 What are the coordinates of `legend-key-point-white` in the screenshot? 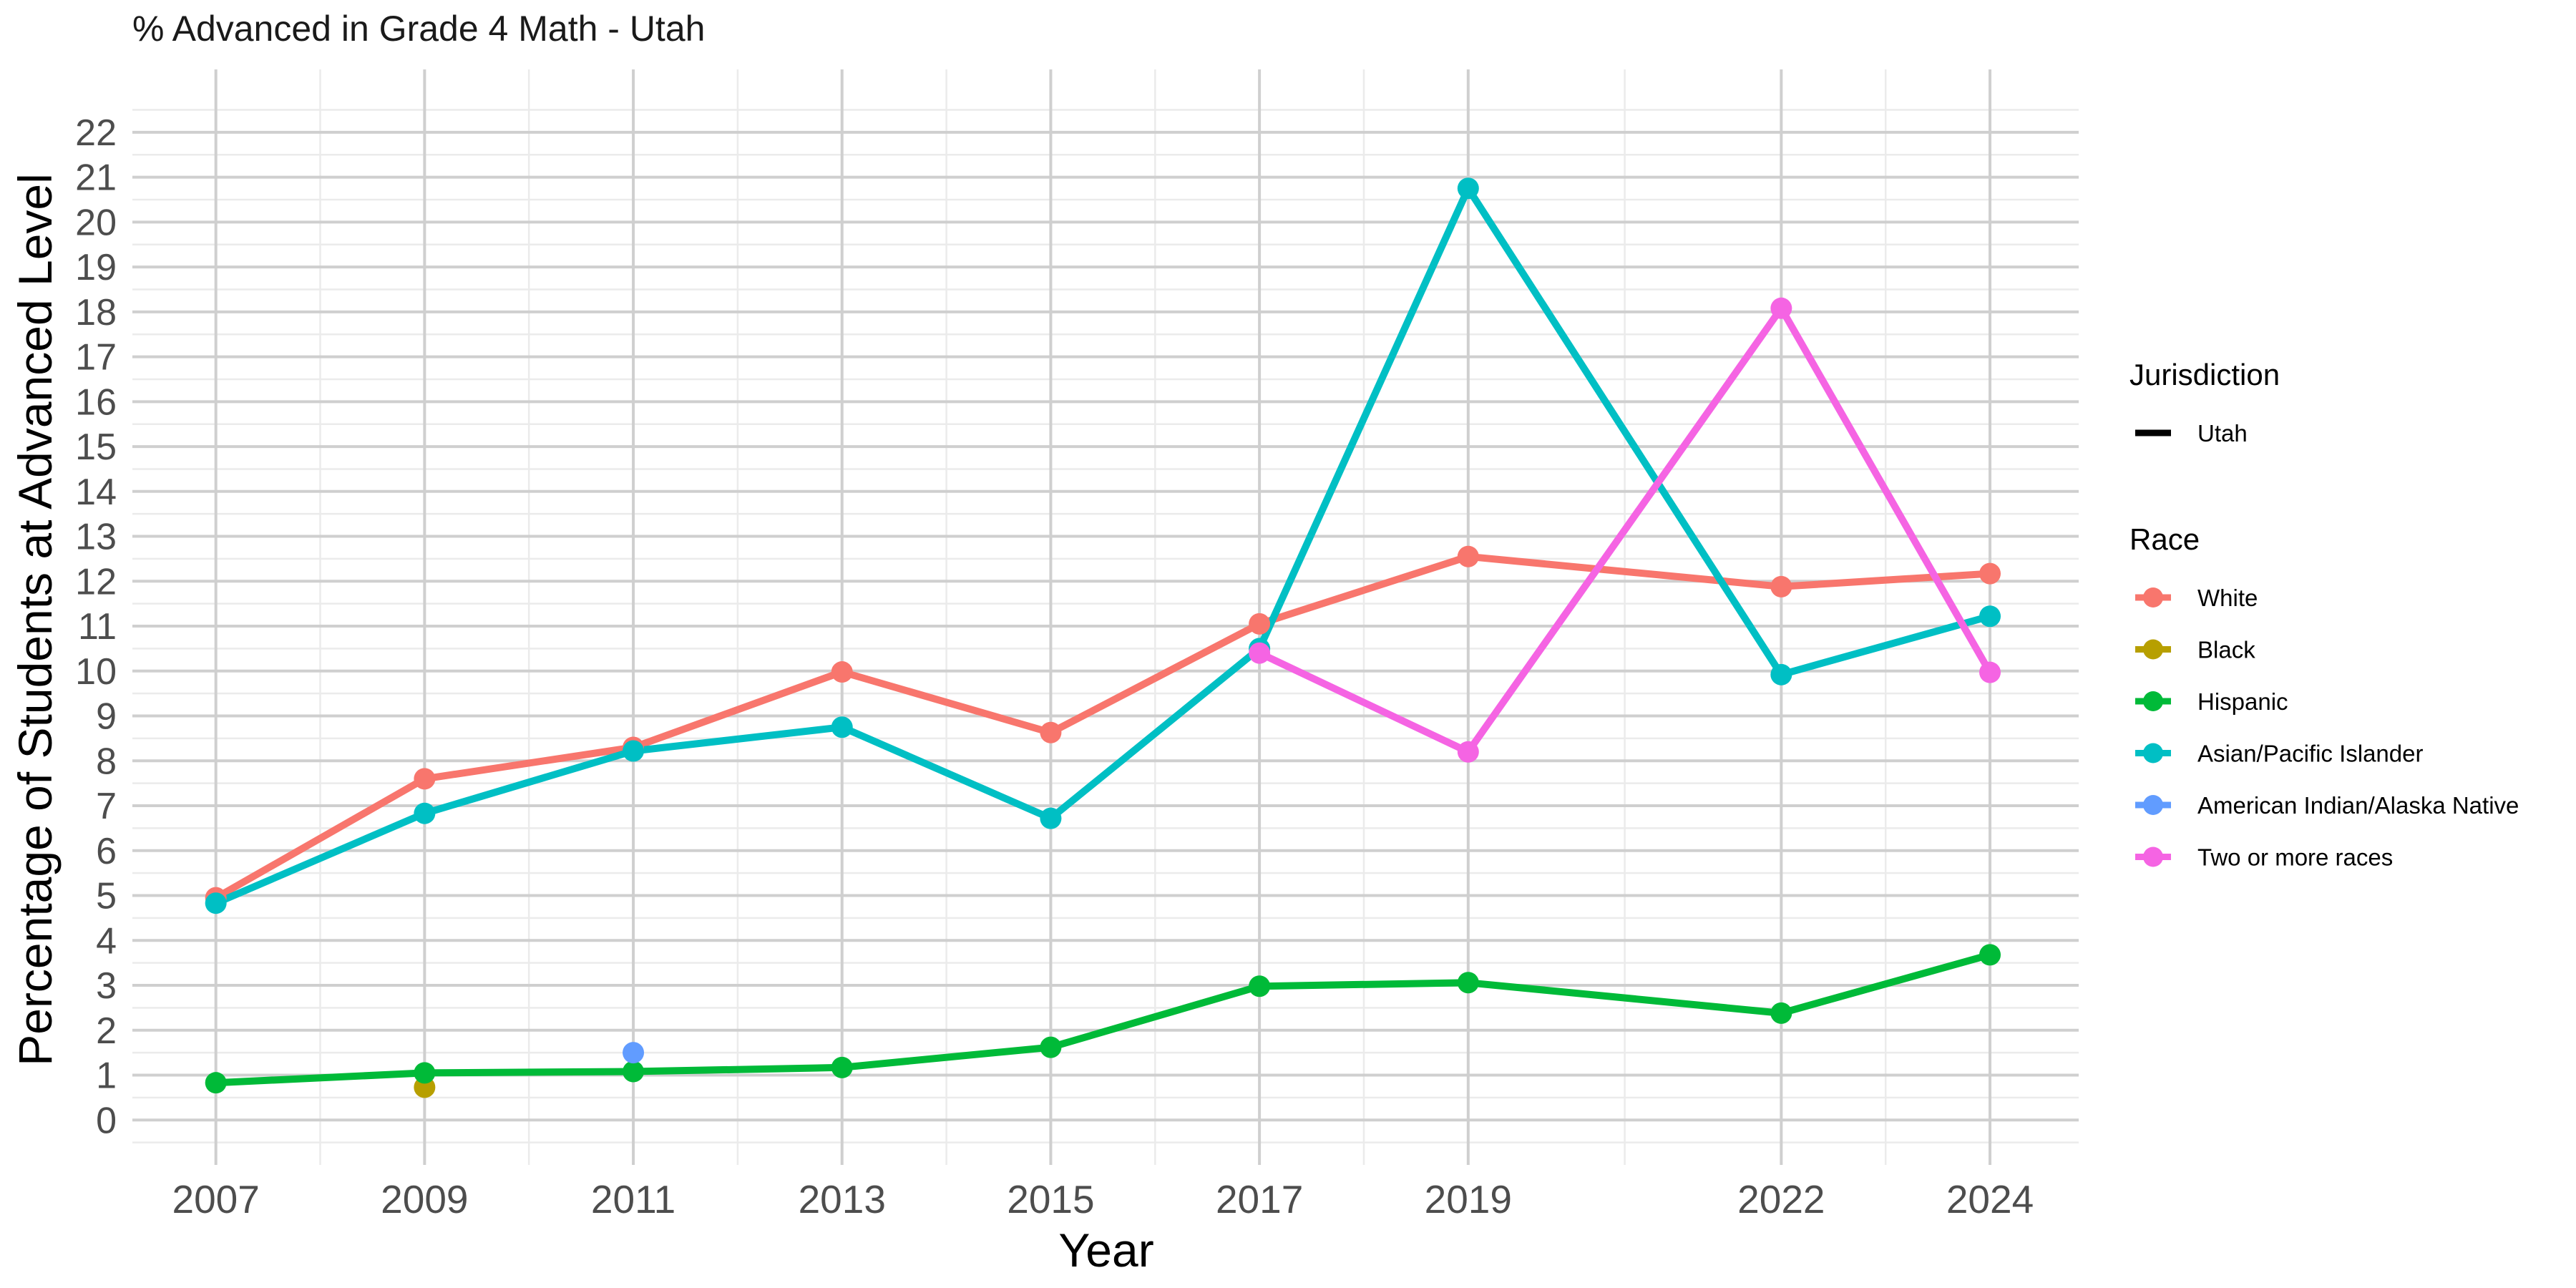 It's located at (2153, 597).